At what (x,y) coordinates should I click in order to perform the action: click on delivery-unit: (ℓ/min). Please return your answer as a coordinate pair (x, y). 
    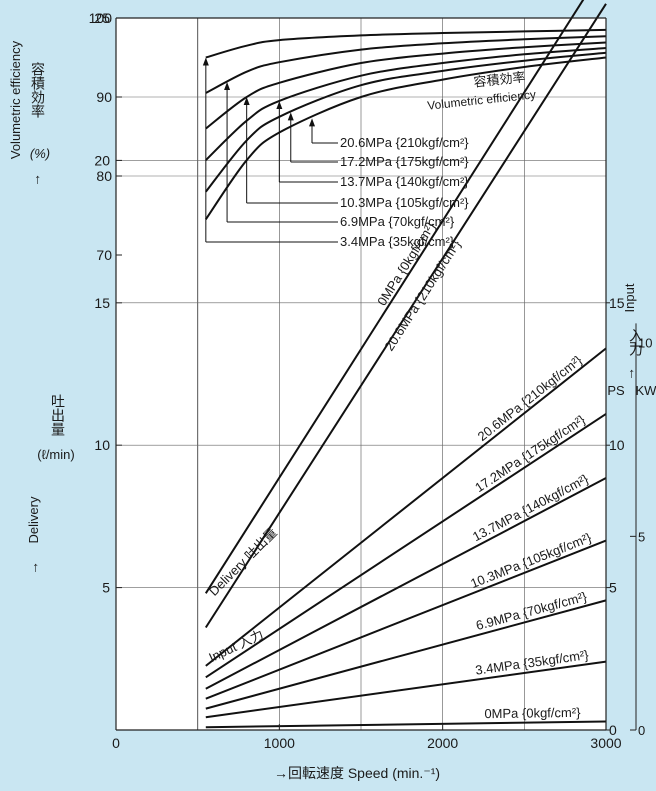
    Looking at the image, I should click on (55, 454).